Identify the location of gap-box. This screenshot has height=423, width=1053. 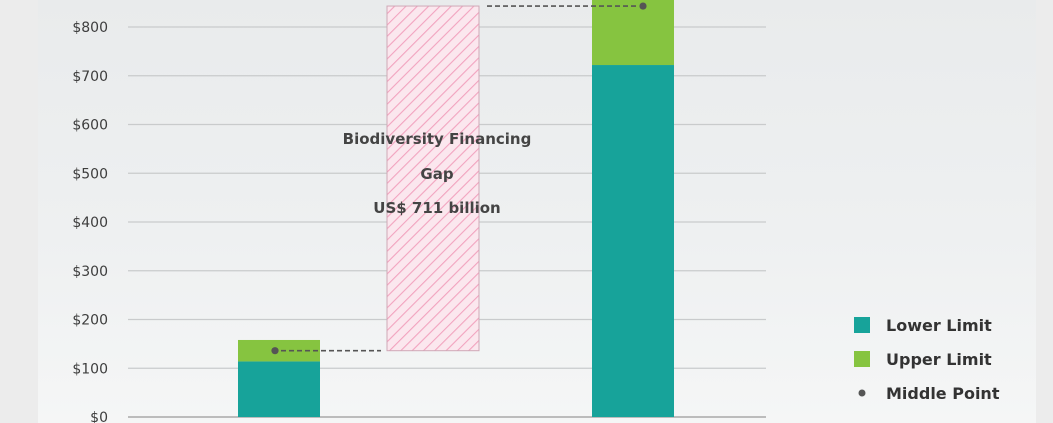
(433, 178).